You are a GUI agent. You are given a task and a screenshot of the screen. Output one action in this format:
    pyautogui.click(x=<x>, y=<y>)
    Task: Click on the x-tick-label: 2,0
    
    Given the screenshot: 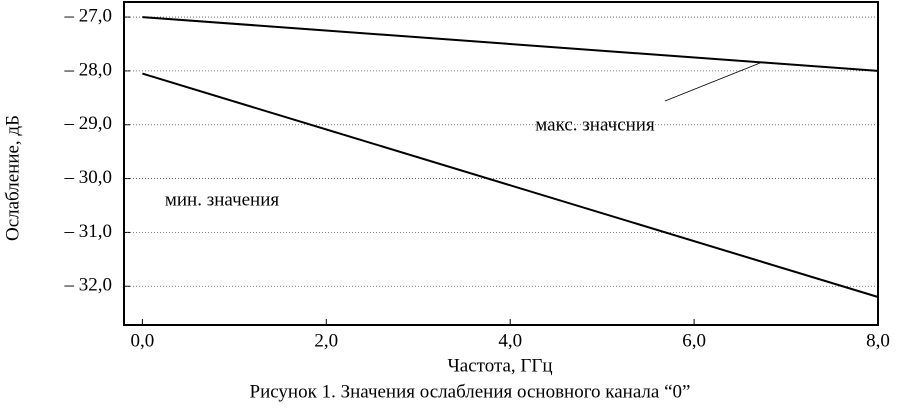 What is the action you would take?
    pyautogui.click(x=326, y=340)
    